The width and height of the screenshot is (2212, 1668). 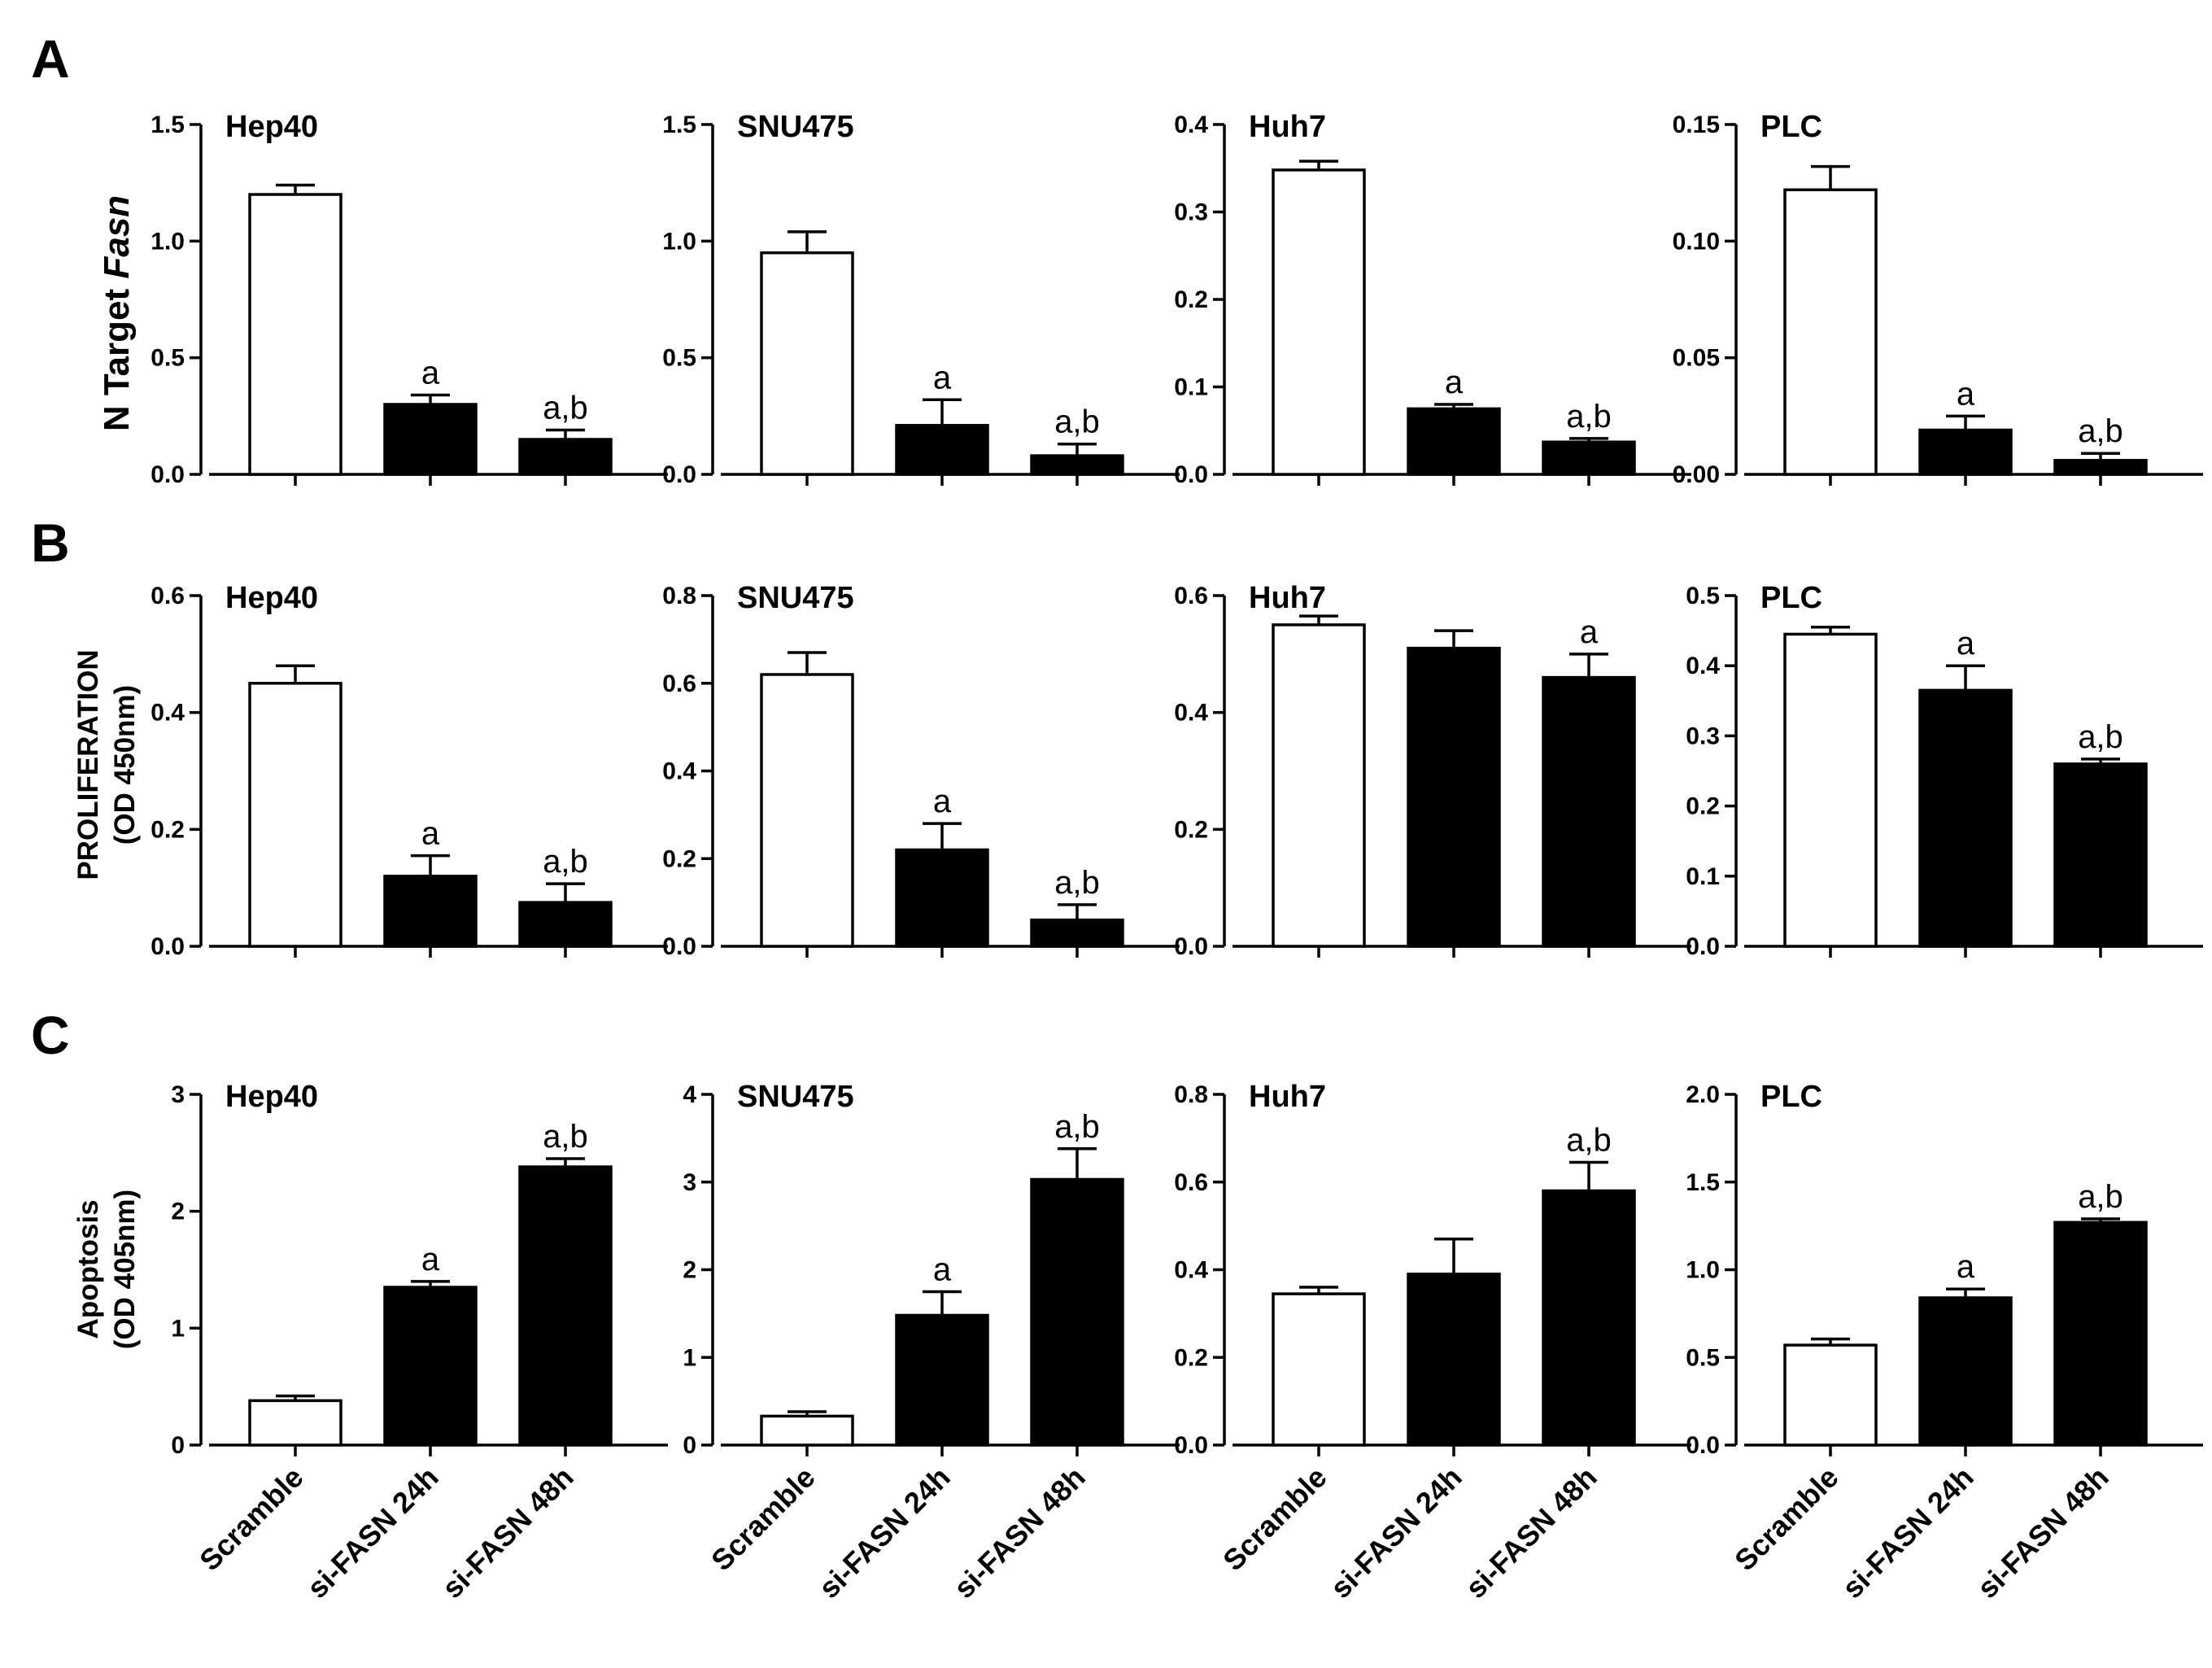 I want to click on chart-a-snu475: SNU475 0.0 0.5 1.0 1.5 a a,b, so click(x=921, y=299).